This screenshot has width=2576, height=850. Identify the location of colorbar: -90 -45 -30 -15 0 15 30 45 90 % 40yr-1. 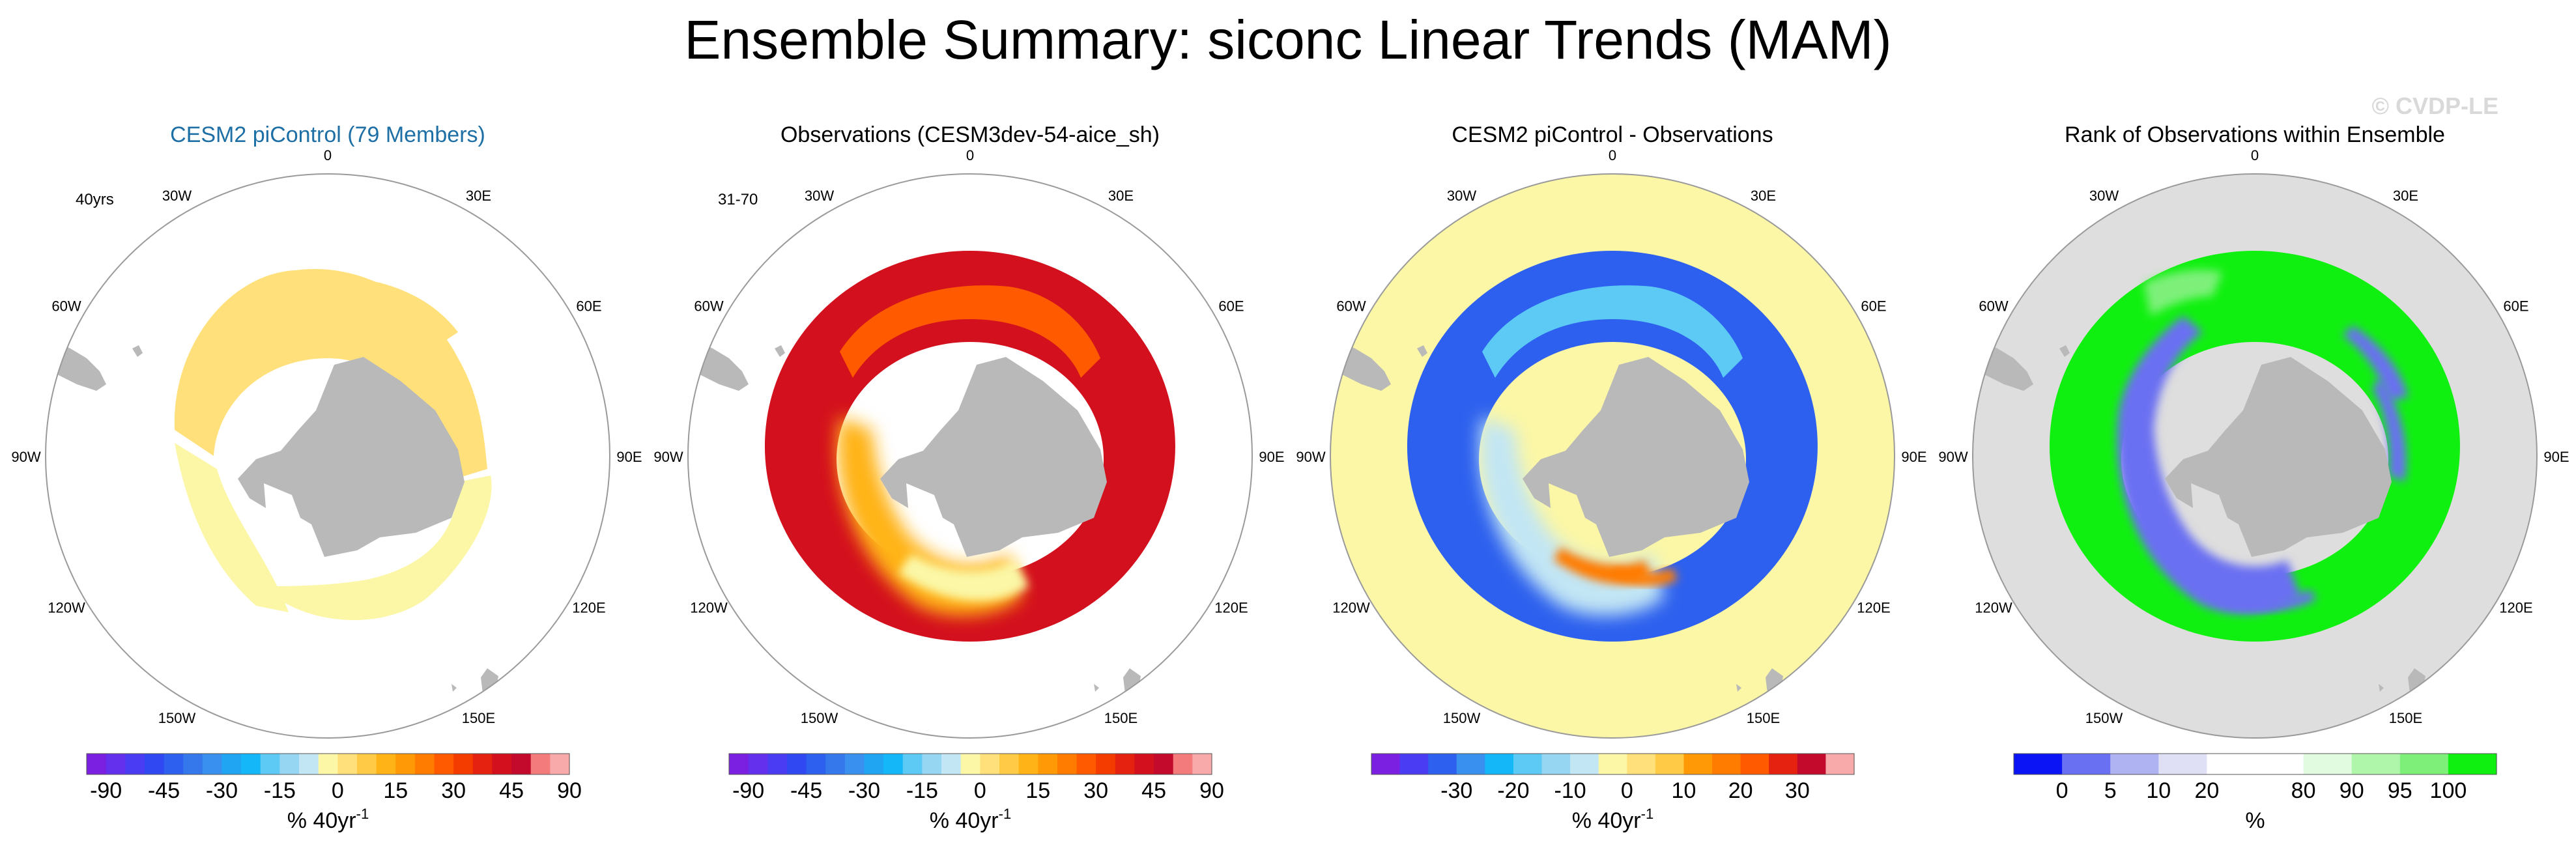
(334, 793).